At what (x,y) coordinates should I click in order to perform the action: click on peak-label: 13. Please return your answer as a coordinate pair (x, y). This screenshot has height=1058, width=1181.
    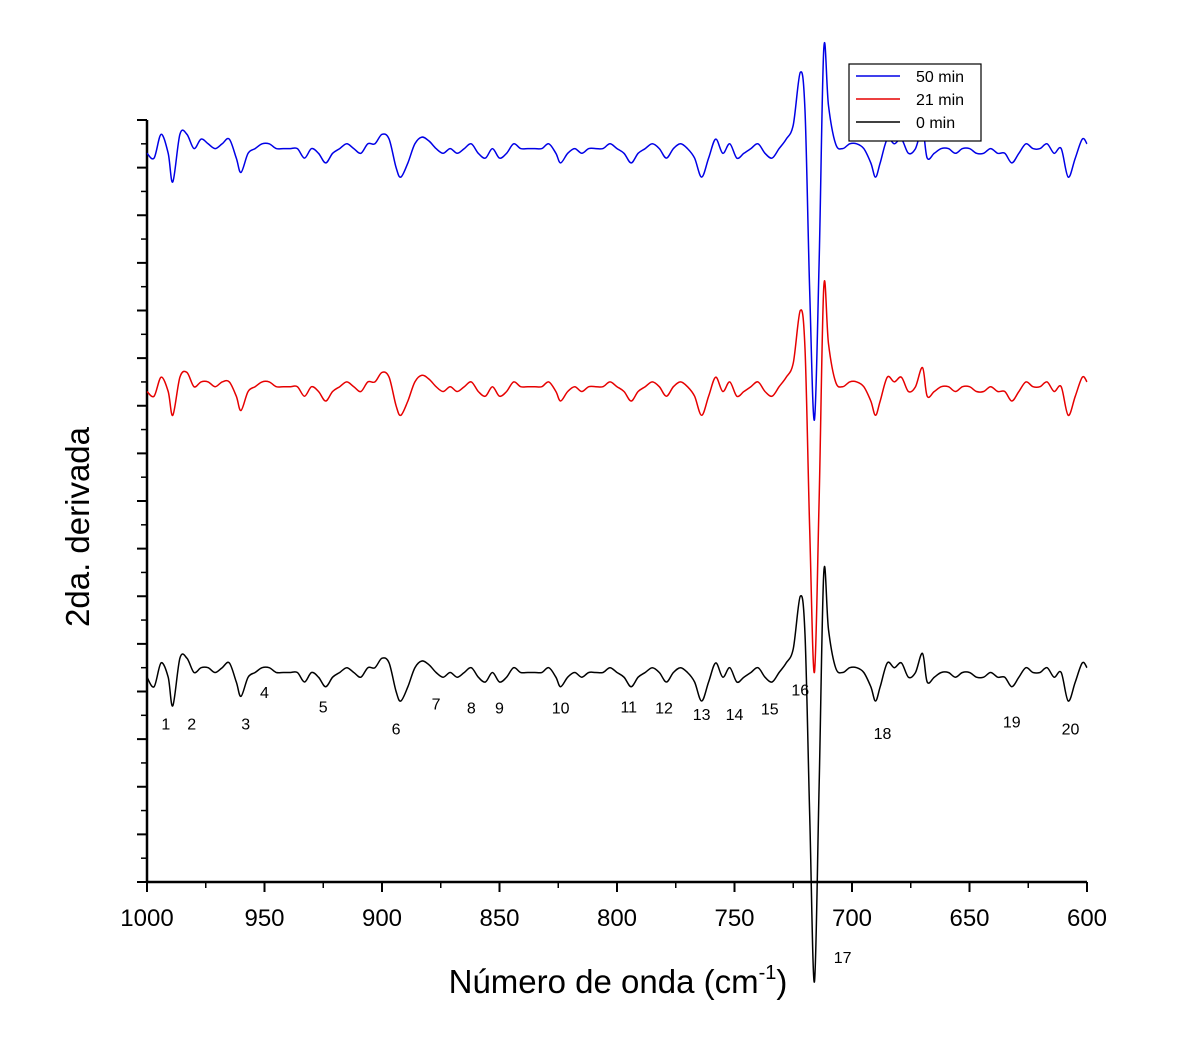
    Looking at the image, I should click on (702, 715).